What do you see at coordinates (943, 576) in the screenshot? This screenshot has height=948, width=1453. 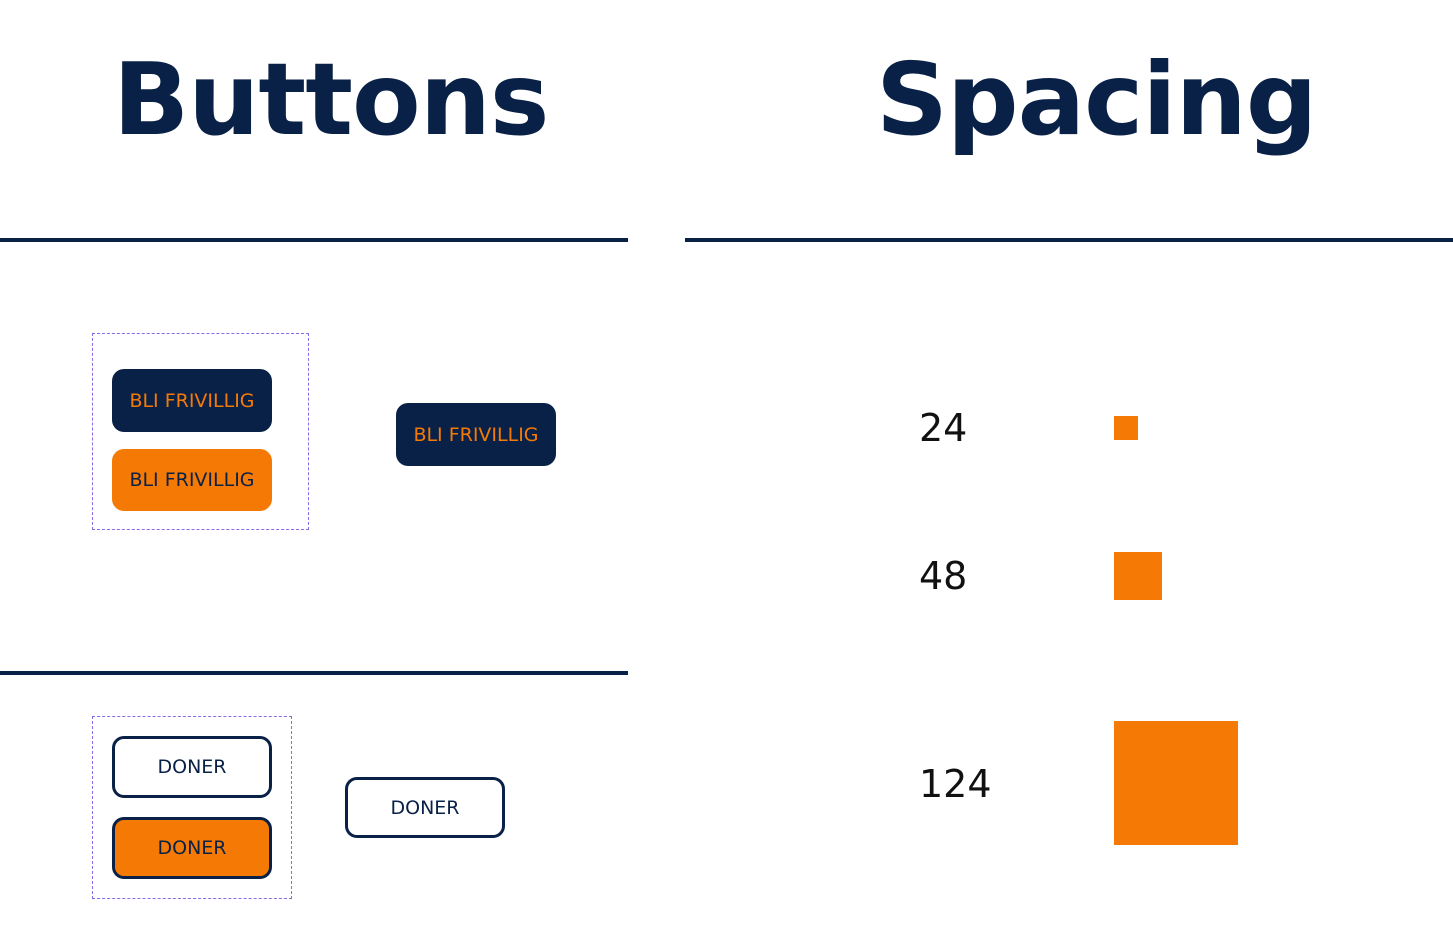 I see `spacing-label-48: 48` at bounding box center [943, 576].